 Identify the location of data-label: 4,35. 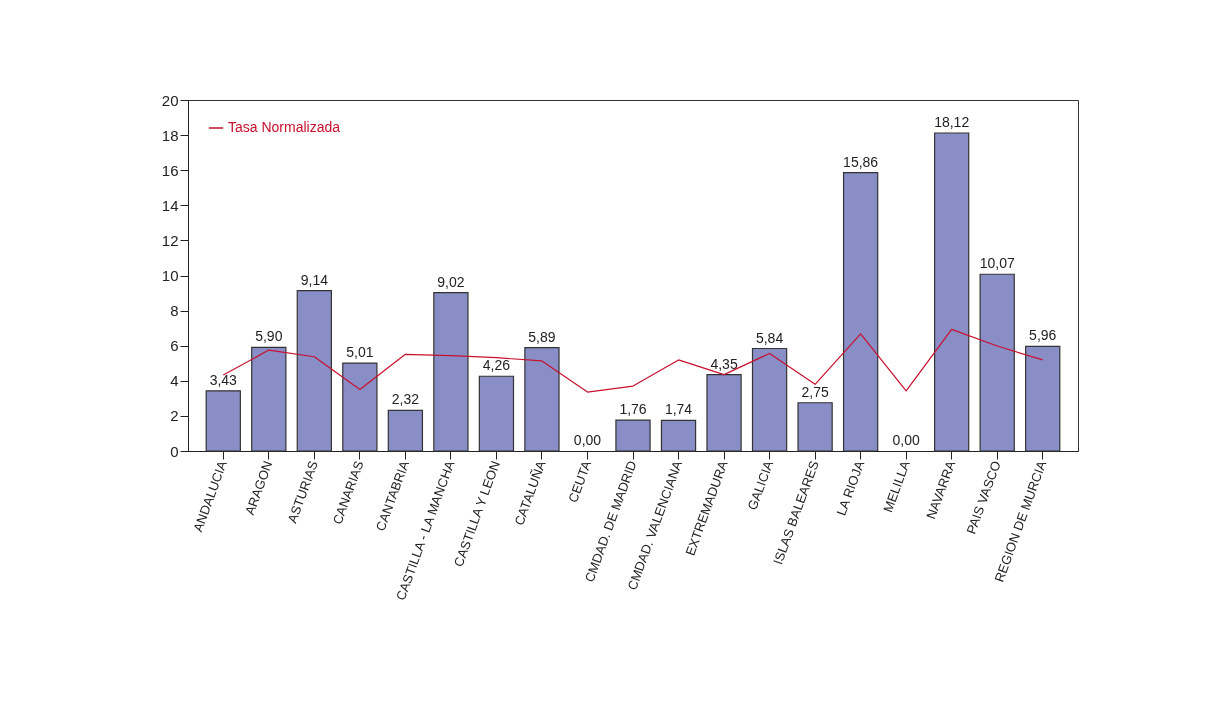
(724, 363).